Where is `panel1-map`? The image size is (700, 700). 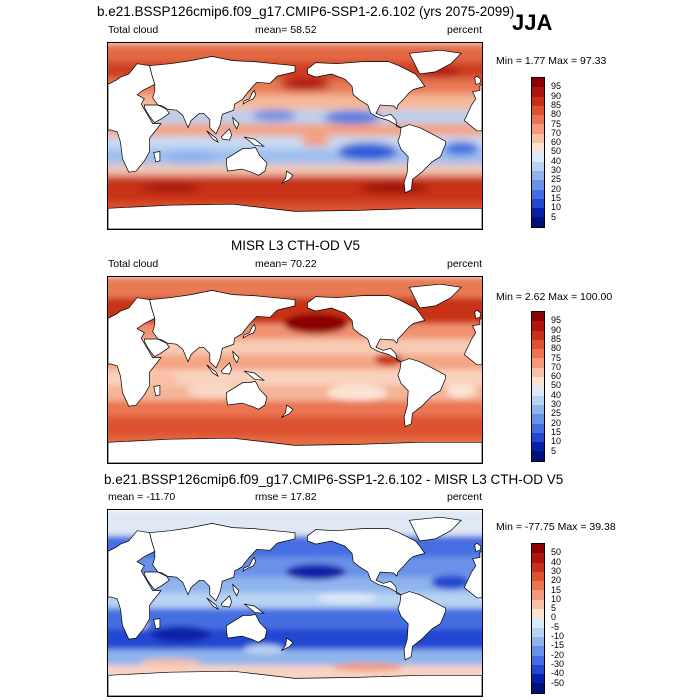
panel1-map is located at coordinates (295, 136).